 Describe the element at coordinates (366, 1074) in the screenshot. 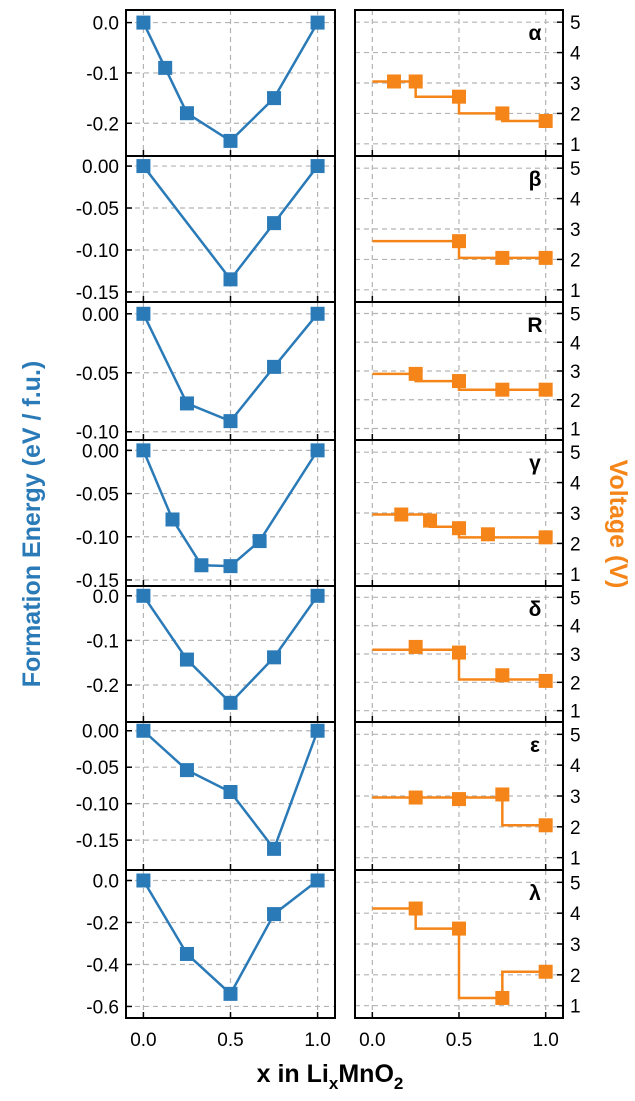

I see `x-axis-title-mid: MnO` at that location.